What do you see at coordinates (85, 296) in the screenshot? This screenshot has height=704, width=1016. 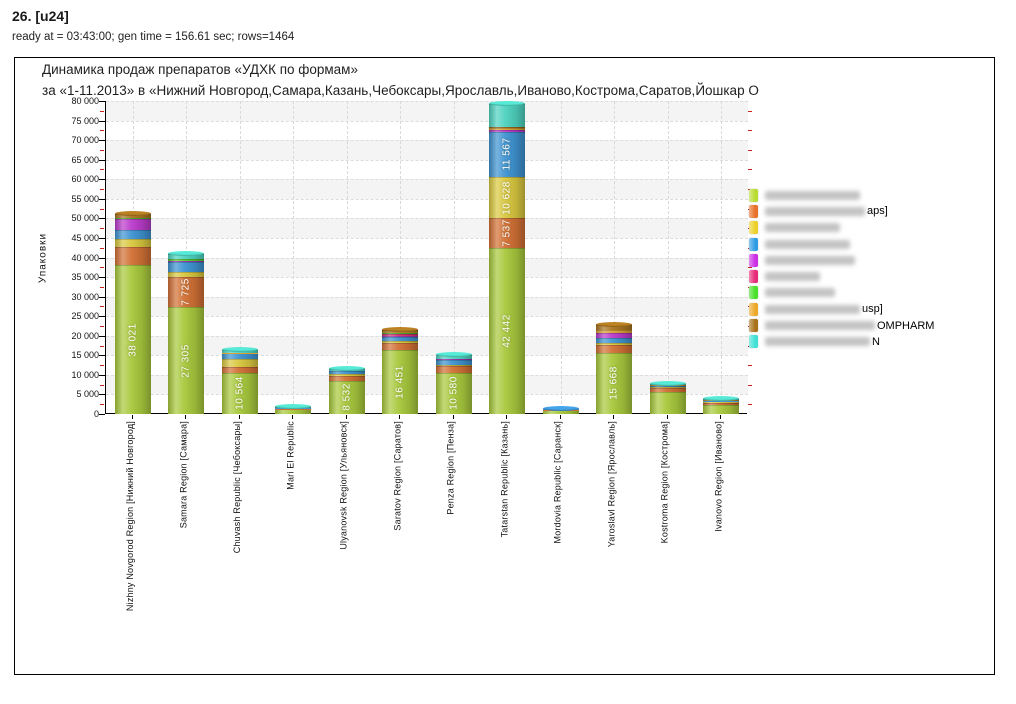 I see `y-tick-label: 30 000` at bounding box center [85, 296].